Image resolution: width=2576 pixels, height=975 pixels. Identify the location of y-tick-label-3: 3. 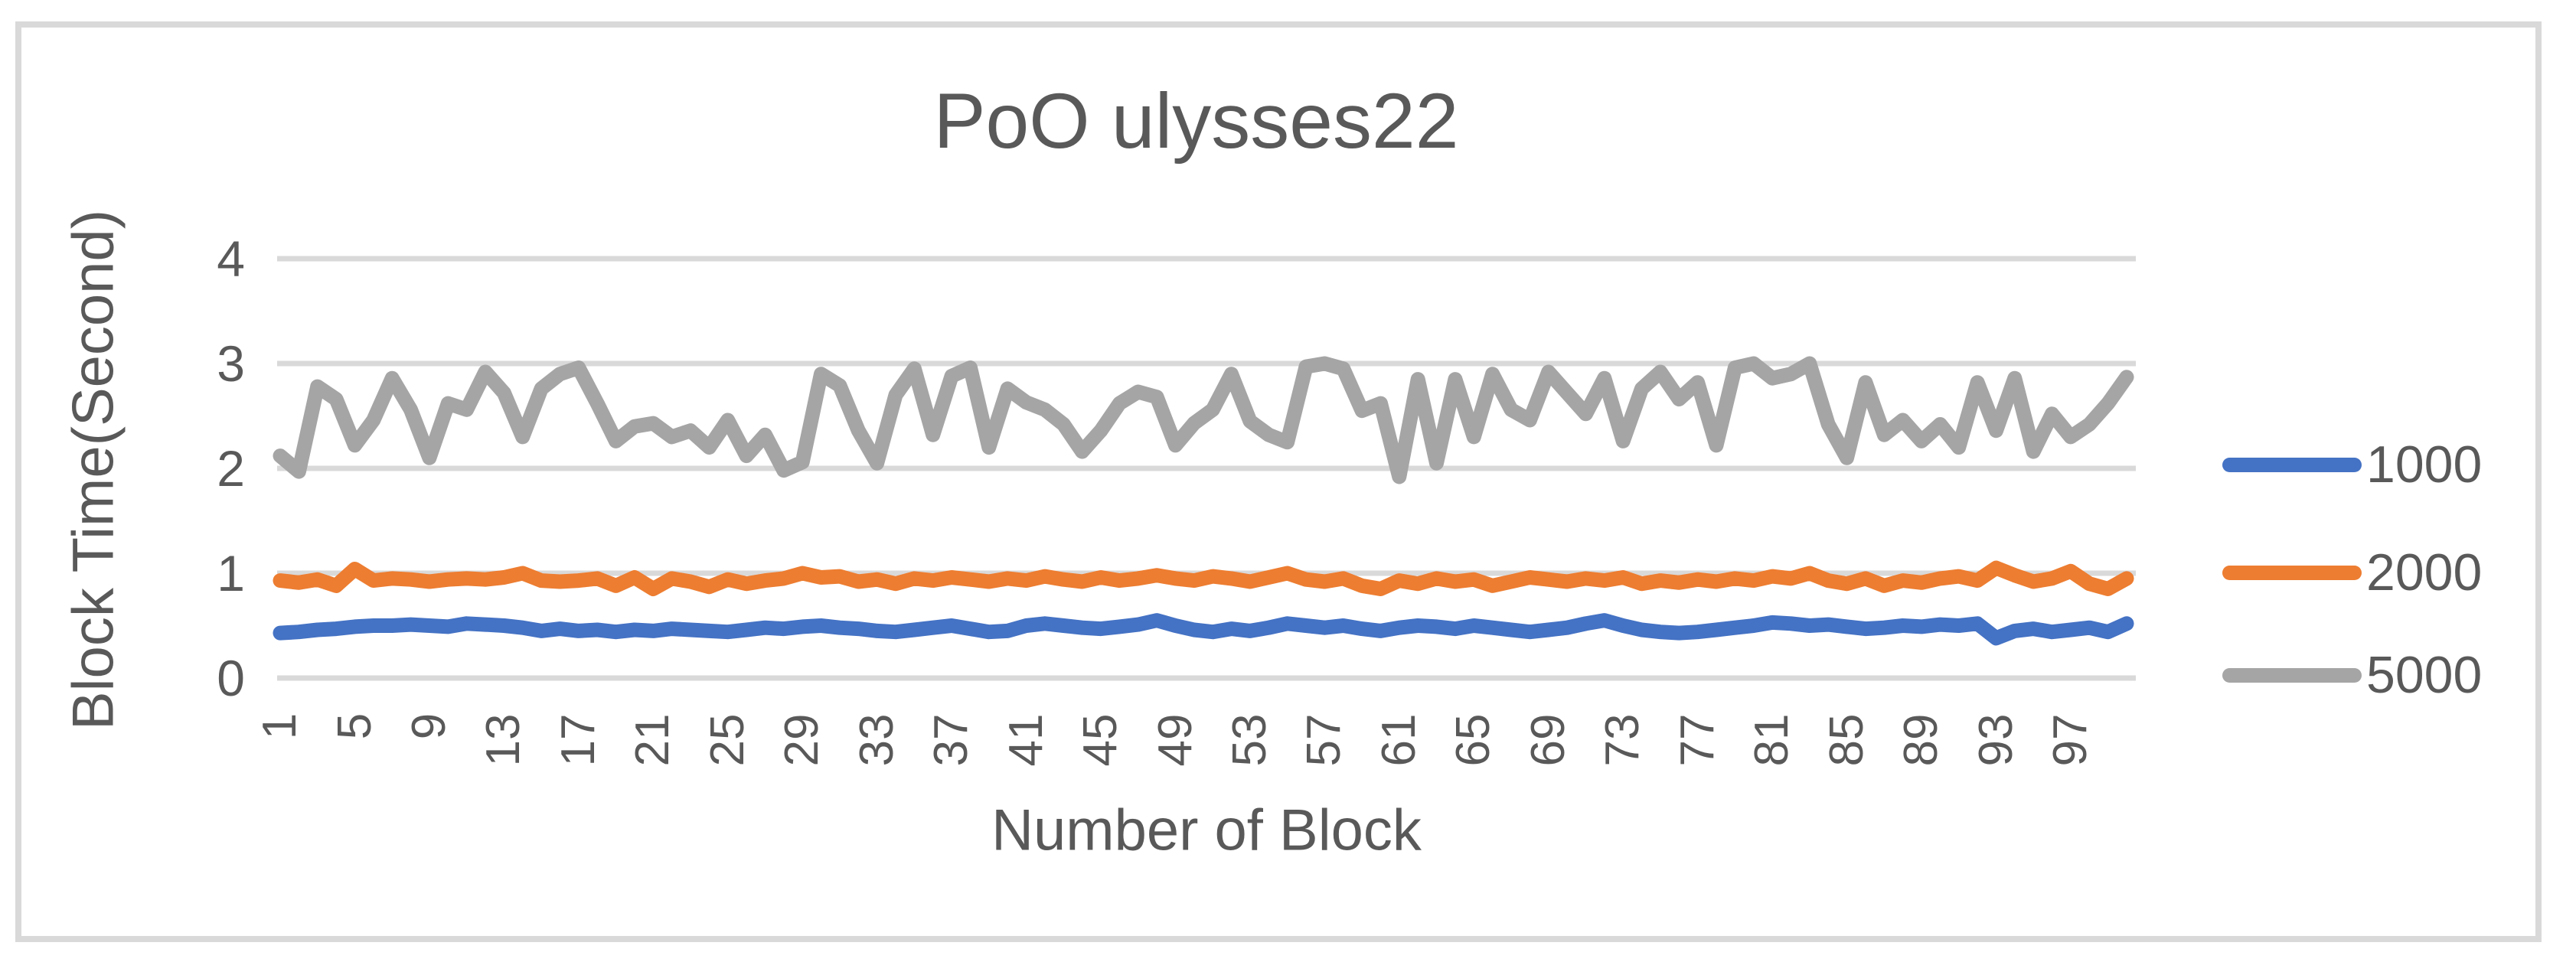
(231, 363).